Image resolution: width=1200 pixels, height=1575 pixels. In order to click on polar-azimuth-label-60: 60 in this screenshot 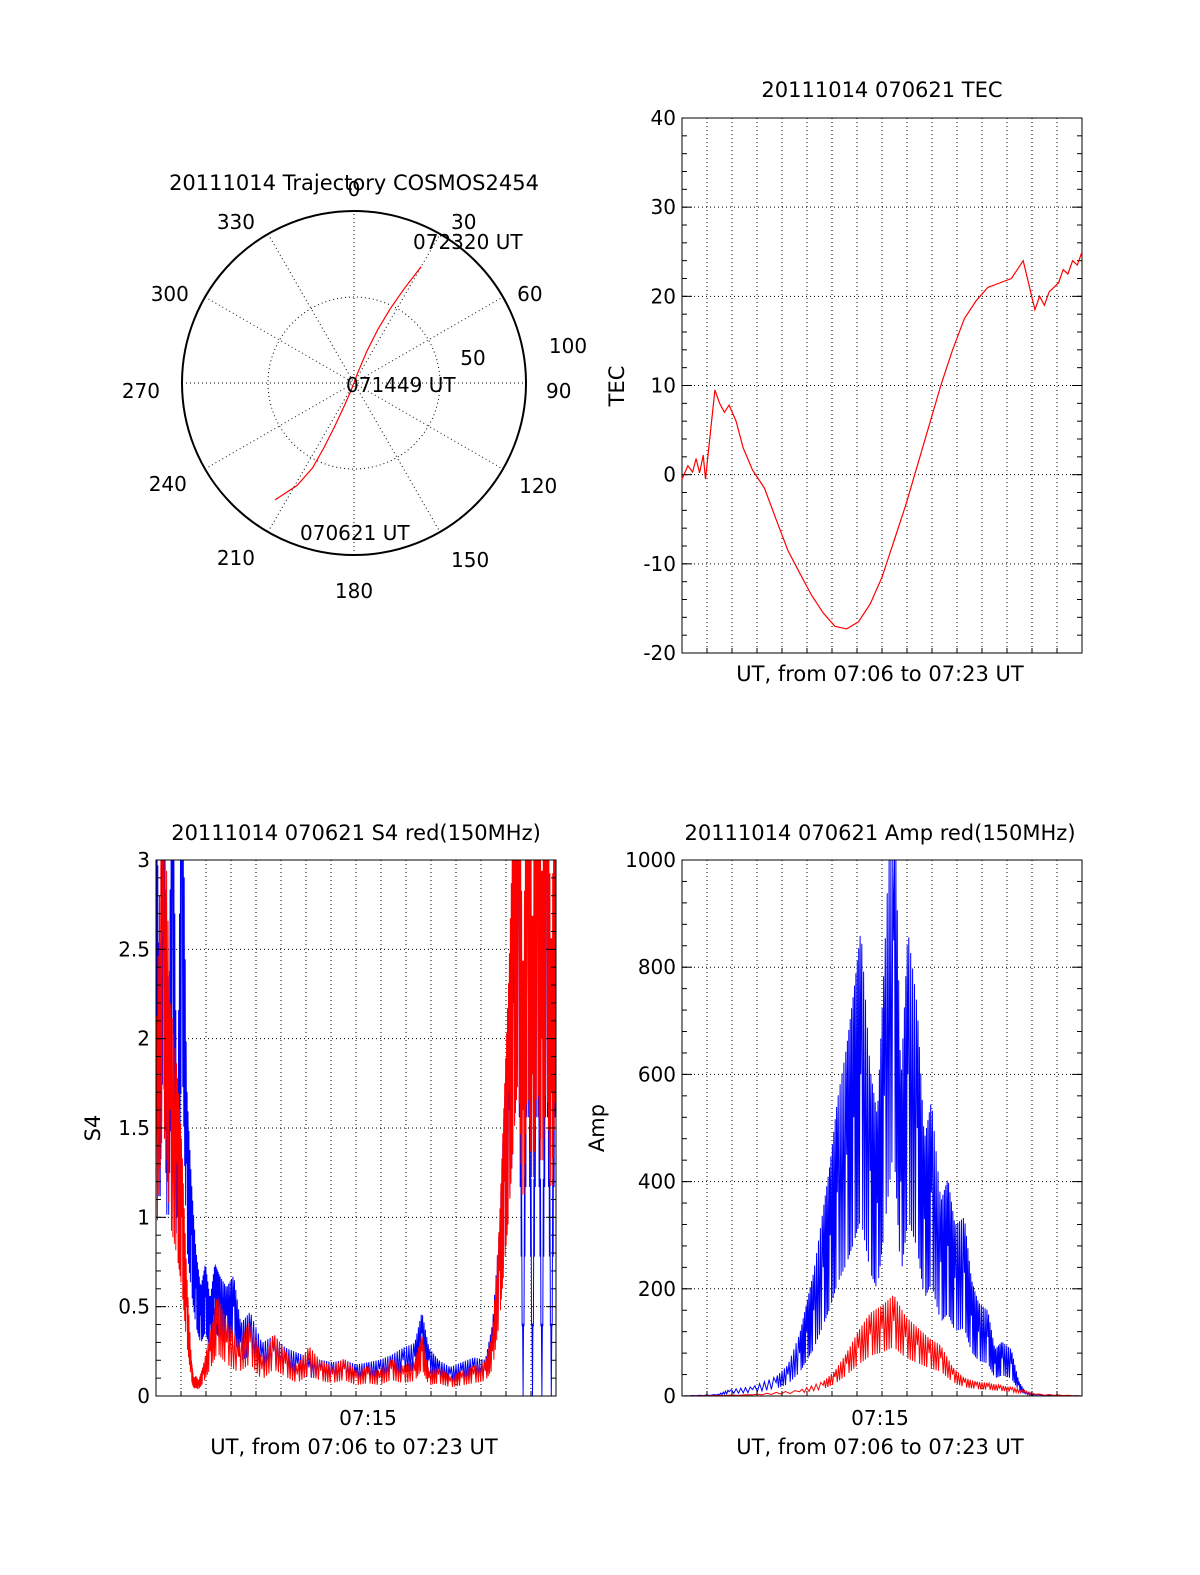, I will do `click(529, 294)`.